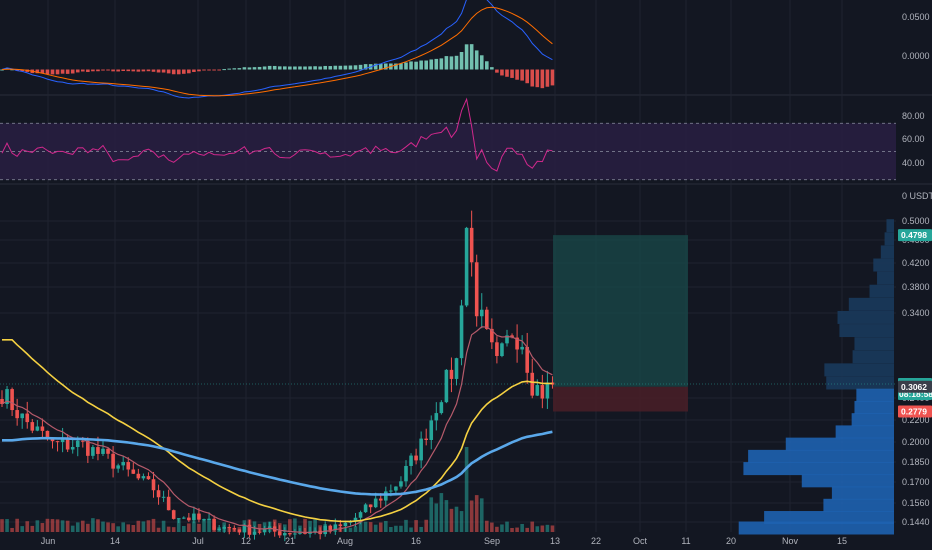  I want to click on price-tick-label: 0.1440, so click(916, 522).